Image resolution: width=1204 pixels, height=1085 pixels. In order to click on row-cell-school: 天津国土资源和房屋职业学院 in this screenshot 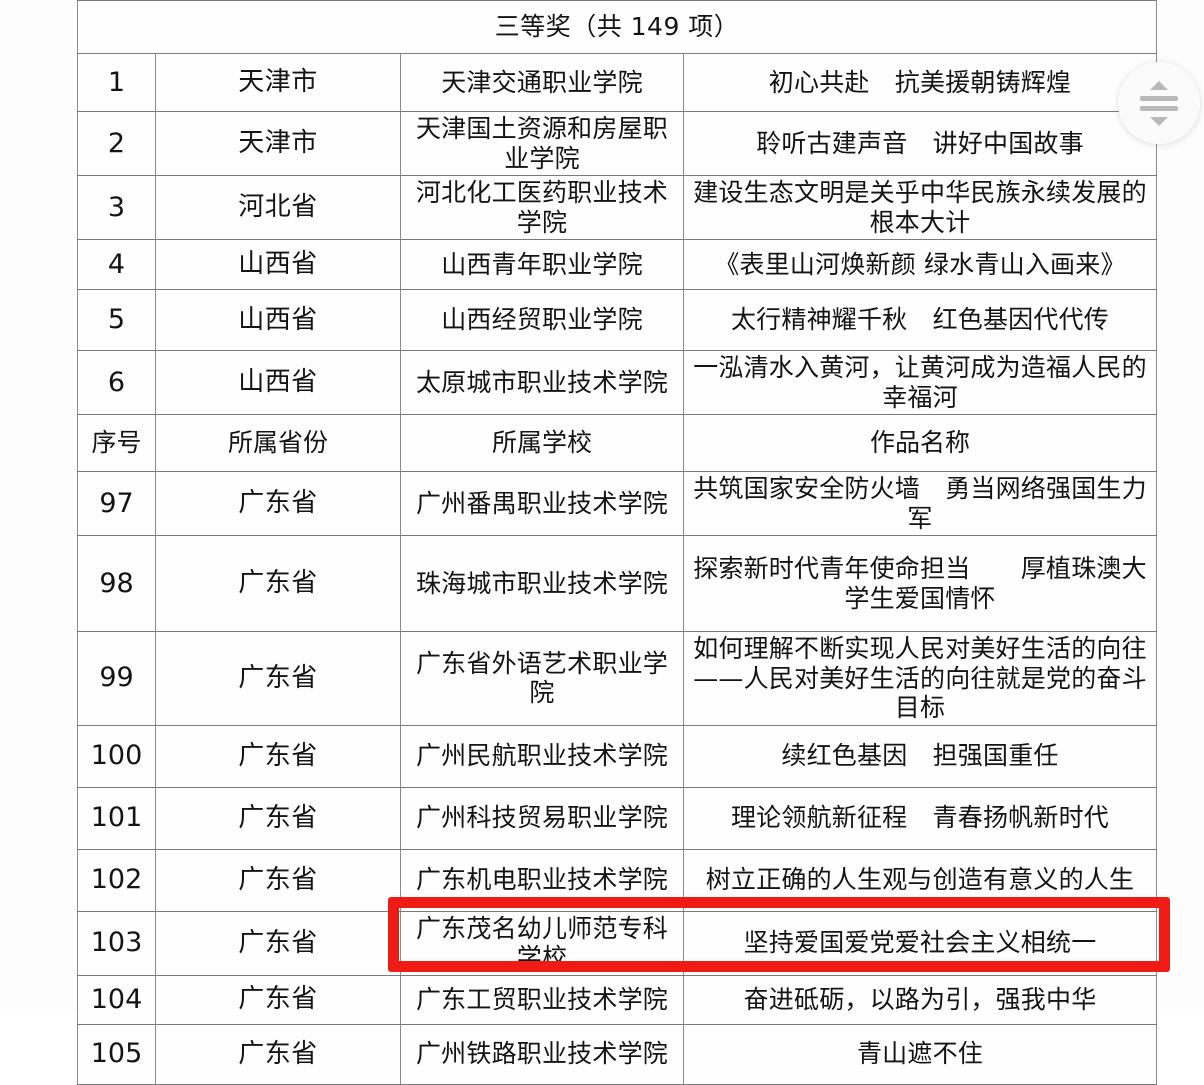, I will do `click(542, 143)`.